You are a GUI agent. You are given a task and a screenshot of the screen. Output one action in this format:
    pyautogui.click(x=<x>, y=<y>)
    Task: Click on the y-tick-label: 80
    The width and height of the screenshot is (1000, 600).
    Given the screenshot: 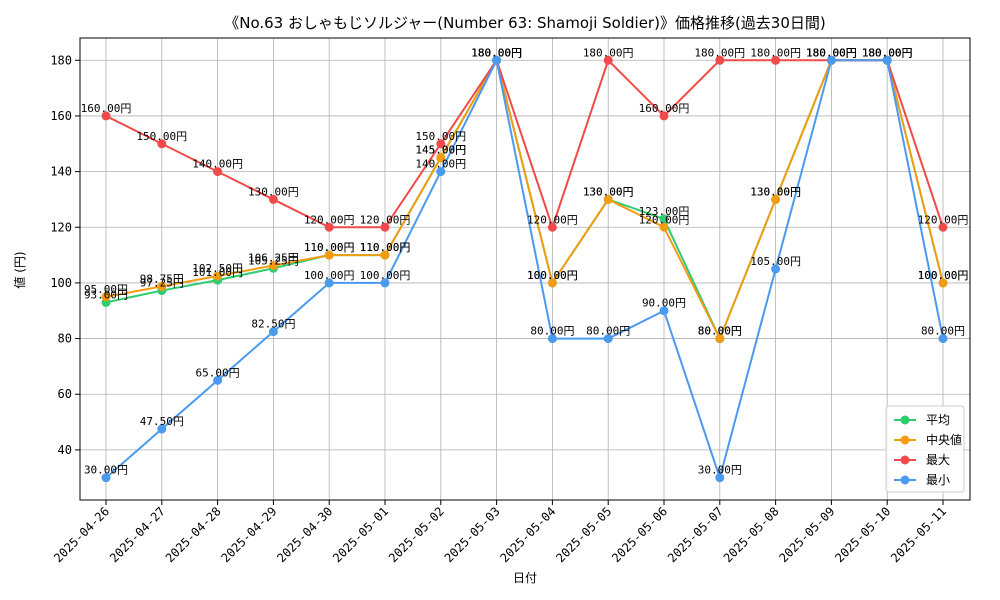 What is the action you would take?
    pyautogui.click(x=65, y=339)
    